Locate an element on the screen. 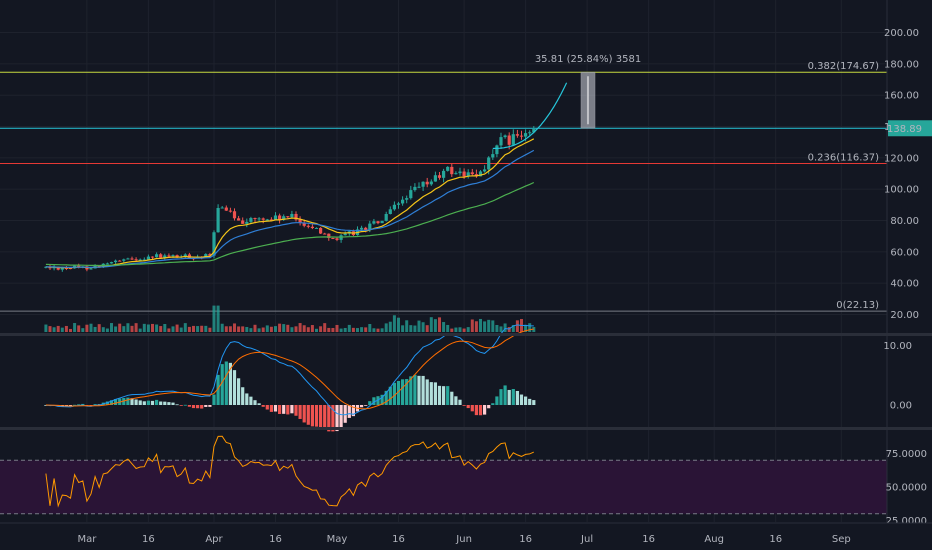 The width and height of the screenshot is (932, 550). current-price-box is located at coordinates (910, 128).